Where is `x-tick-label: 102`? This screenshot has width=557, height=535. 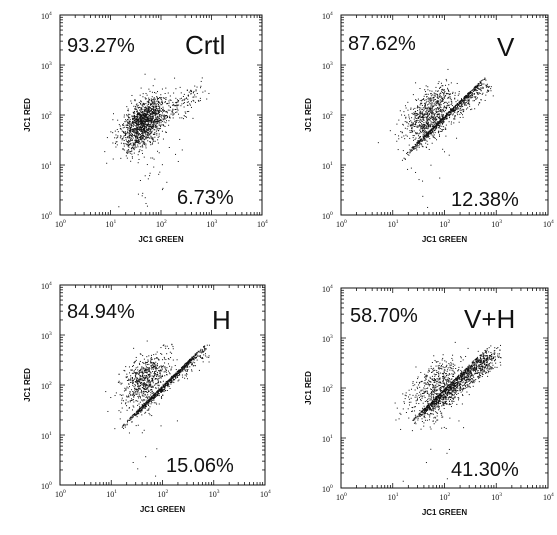 x-tick-label: 102 is located at coordinates (445, 224).